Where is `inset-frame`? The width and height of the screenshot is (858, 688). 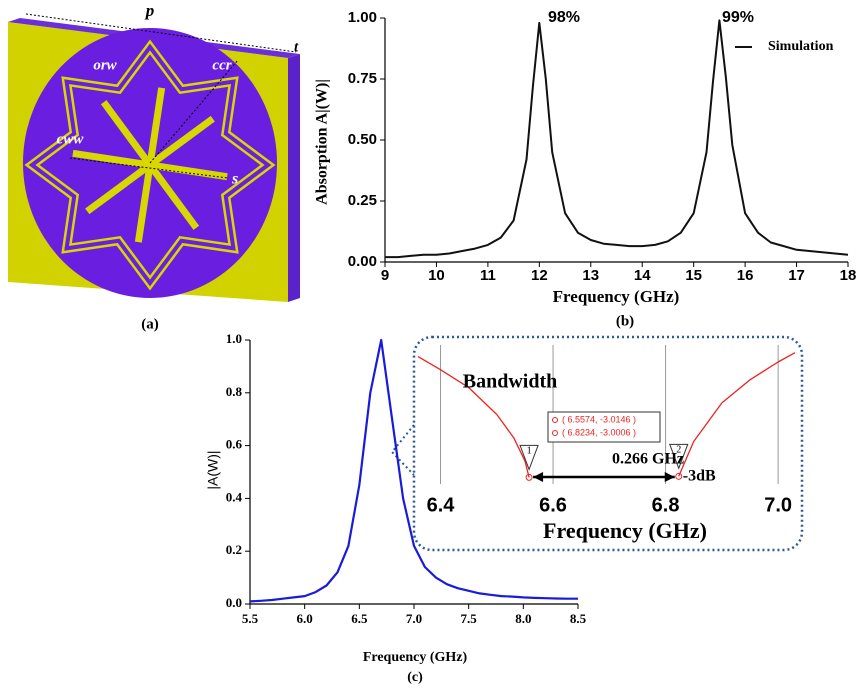
inset-frame is located at coordinates (608, 443).